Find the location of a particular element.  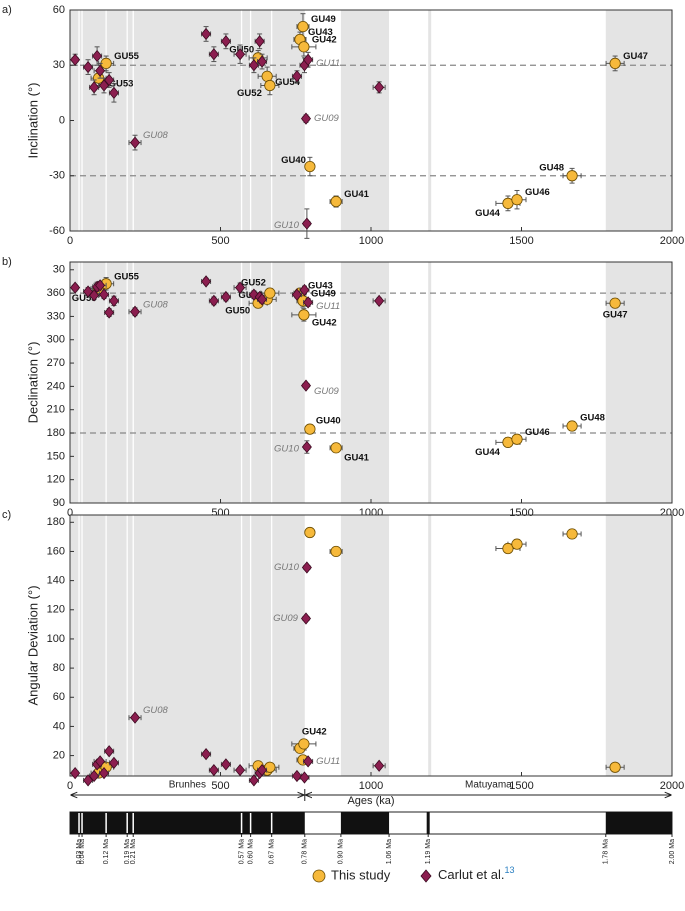

y-tick-label: 20 is located at coordinates (59, 755).